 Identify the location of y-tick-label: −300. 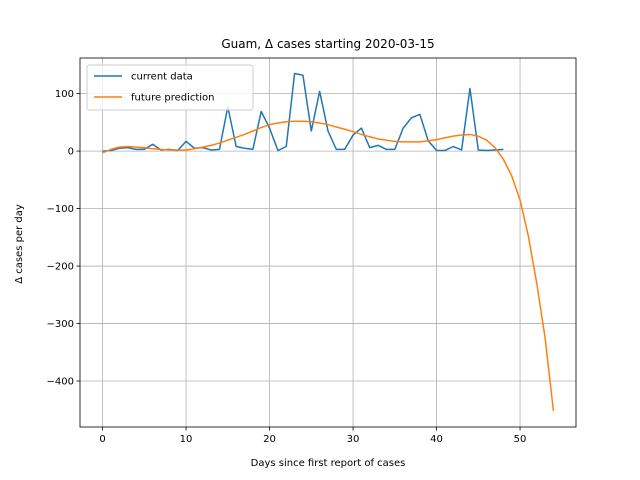
(60, 324).